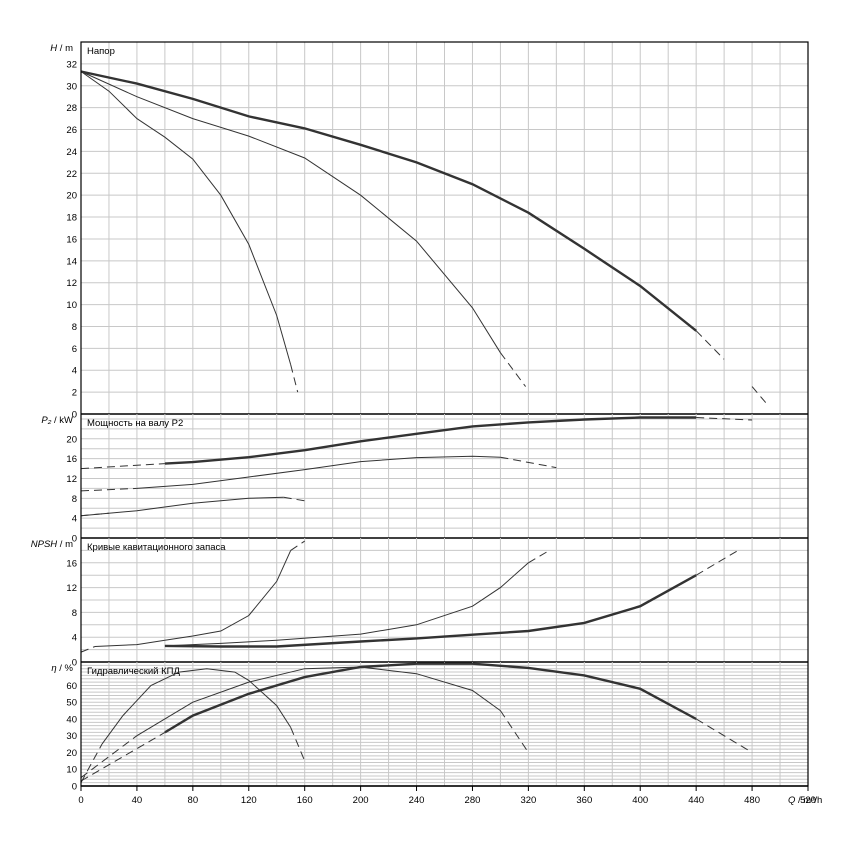  I want to click on y-axis-variable: η, so click(53, 668).